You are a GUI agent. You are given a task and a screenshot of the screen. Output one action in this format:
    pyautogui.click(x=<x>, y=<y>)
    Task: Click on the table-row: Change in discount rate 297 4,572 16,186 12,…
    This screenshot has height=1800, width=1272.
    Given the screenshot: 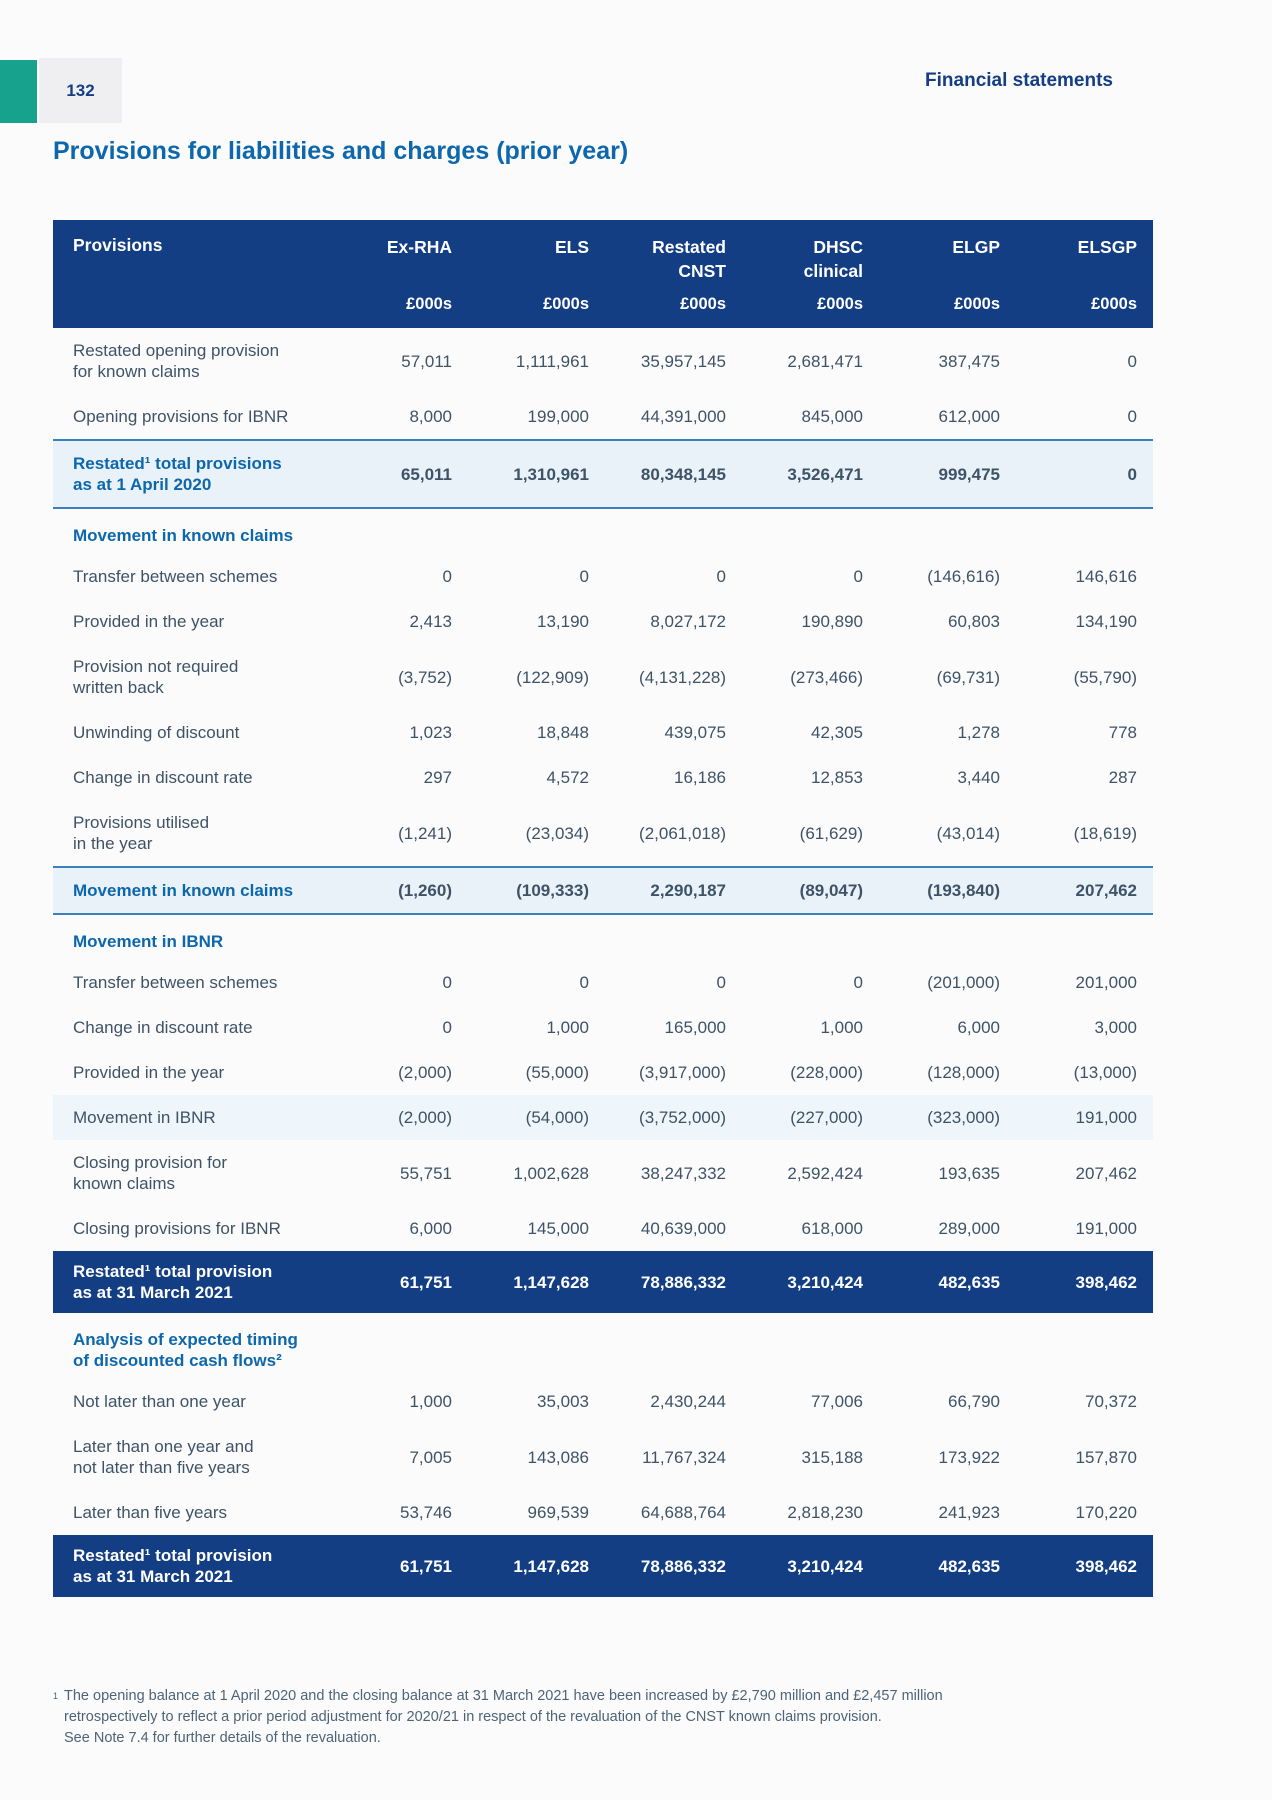 What is the action you would take?
    pyautogui.click(x=603, y=777)
    